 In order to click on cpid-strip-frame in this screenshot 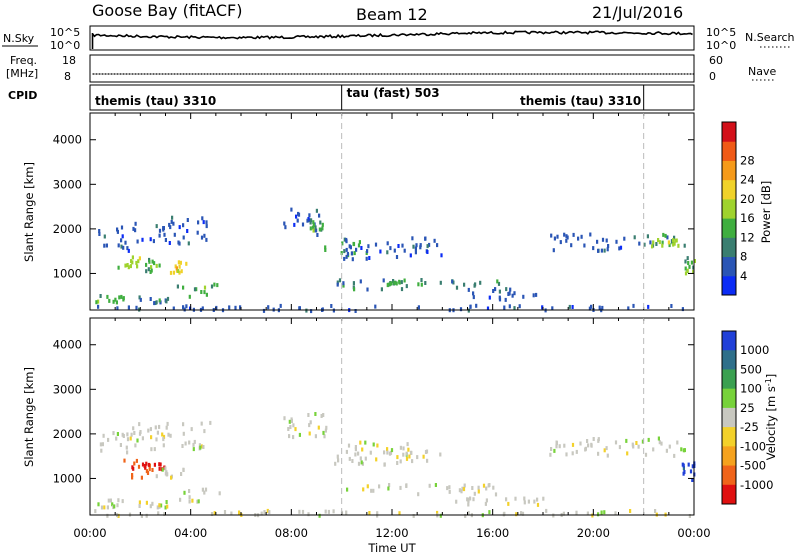, I will do `click(392, 97)`.